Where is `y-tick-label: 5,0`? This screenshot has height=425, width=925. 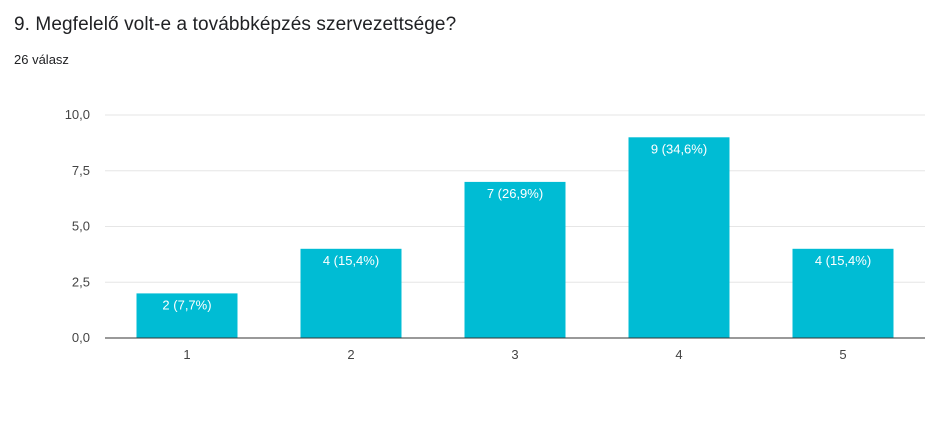 y-tick-label: 5,0 is located at coordinates (81, 226).